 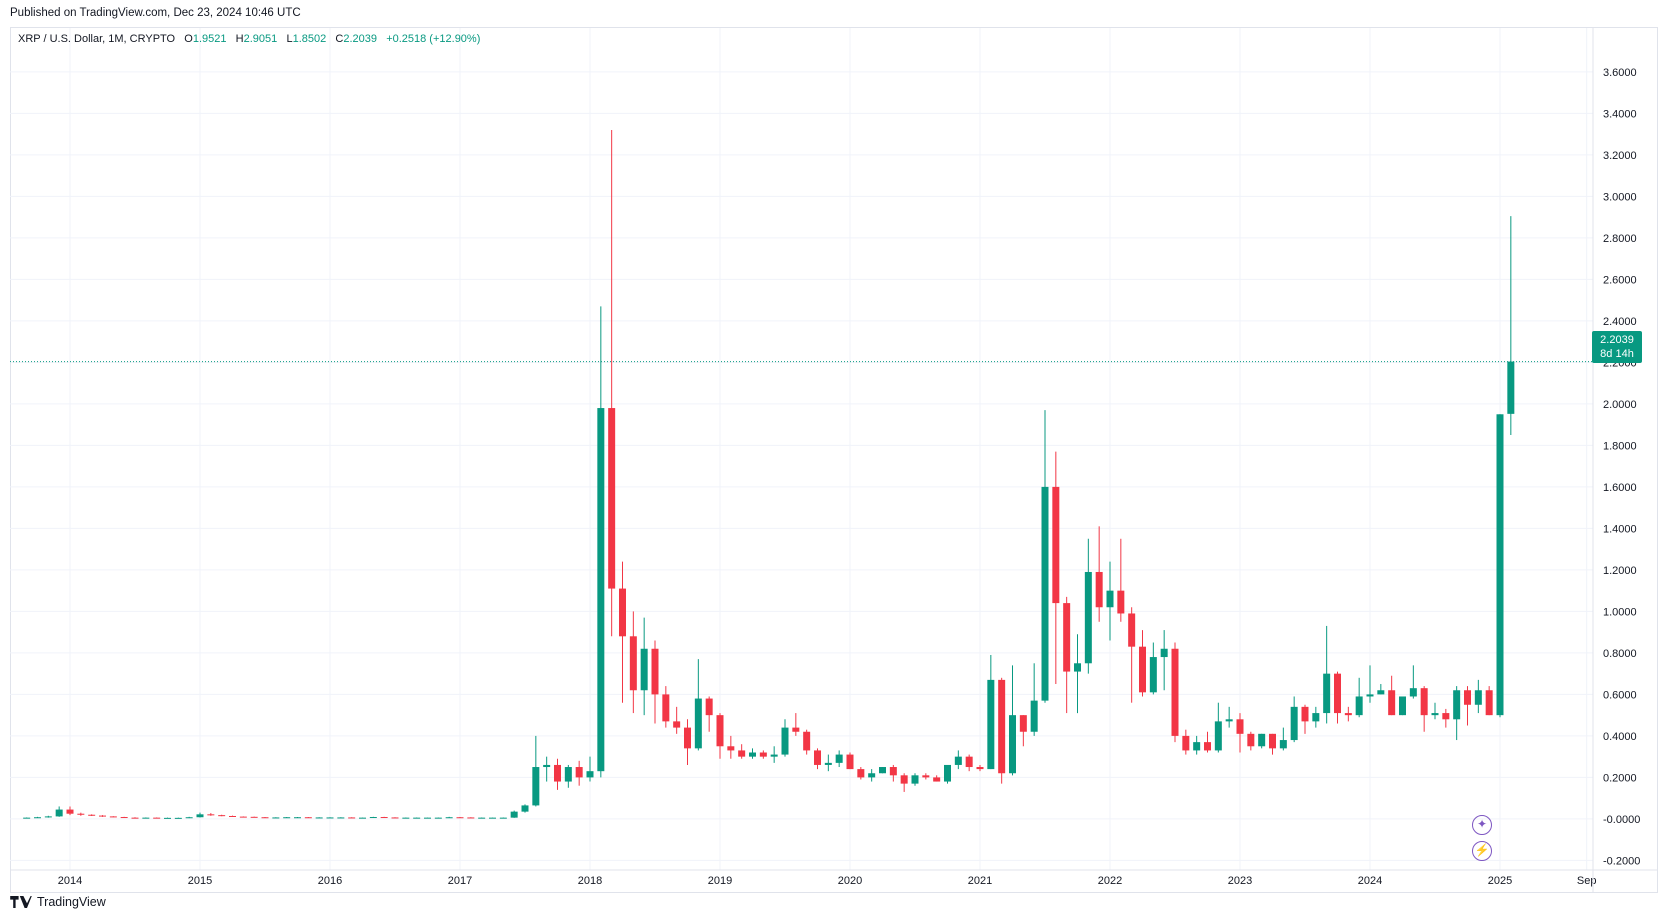 What do you see at coordinates (1621, 820) in the screenshot?
I see `y-tick-label: -0.0000` at bounding box center [1621, 820].